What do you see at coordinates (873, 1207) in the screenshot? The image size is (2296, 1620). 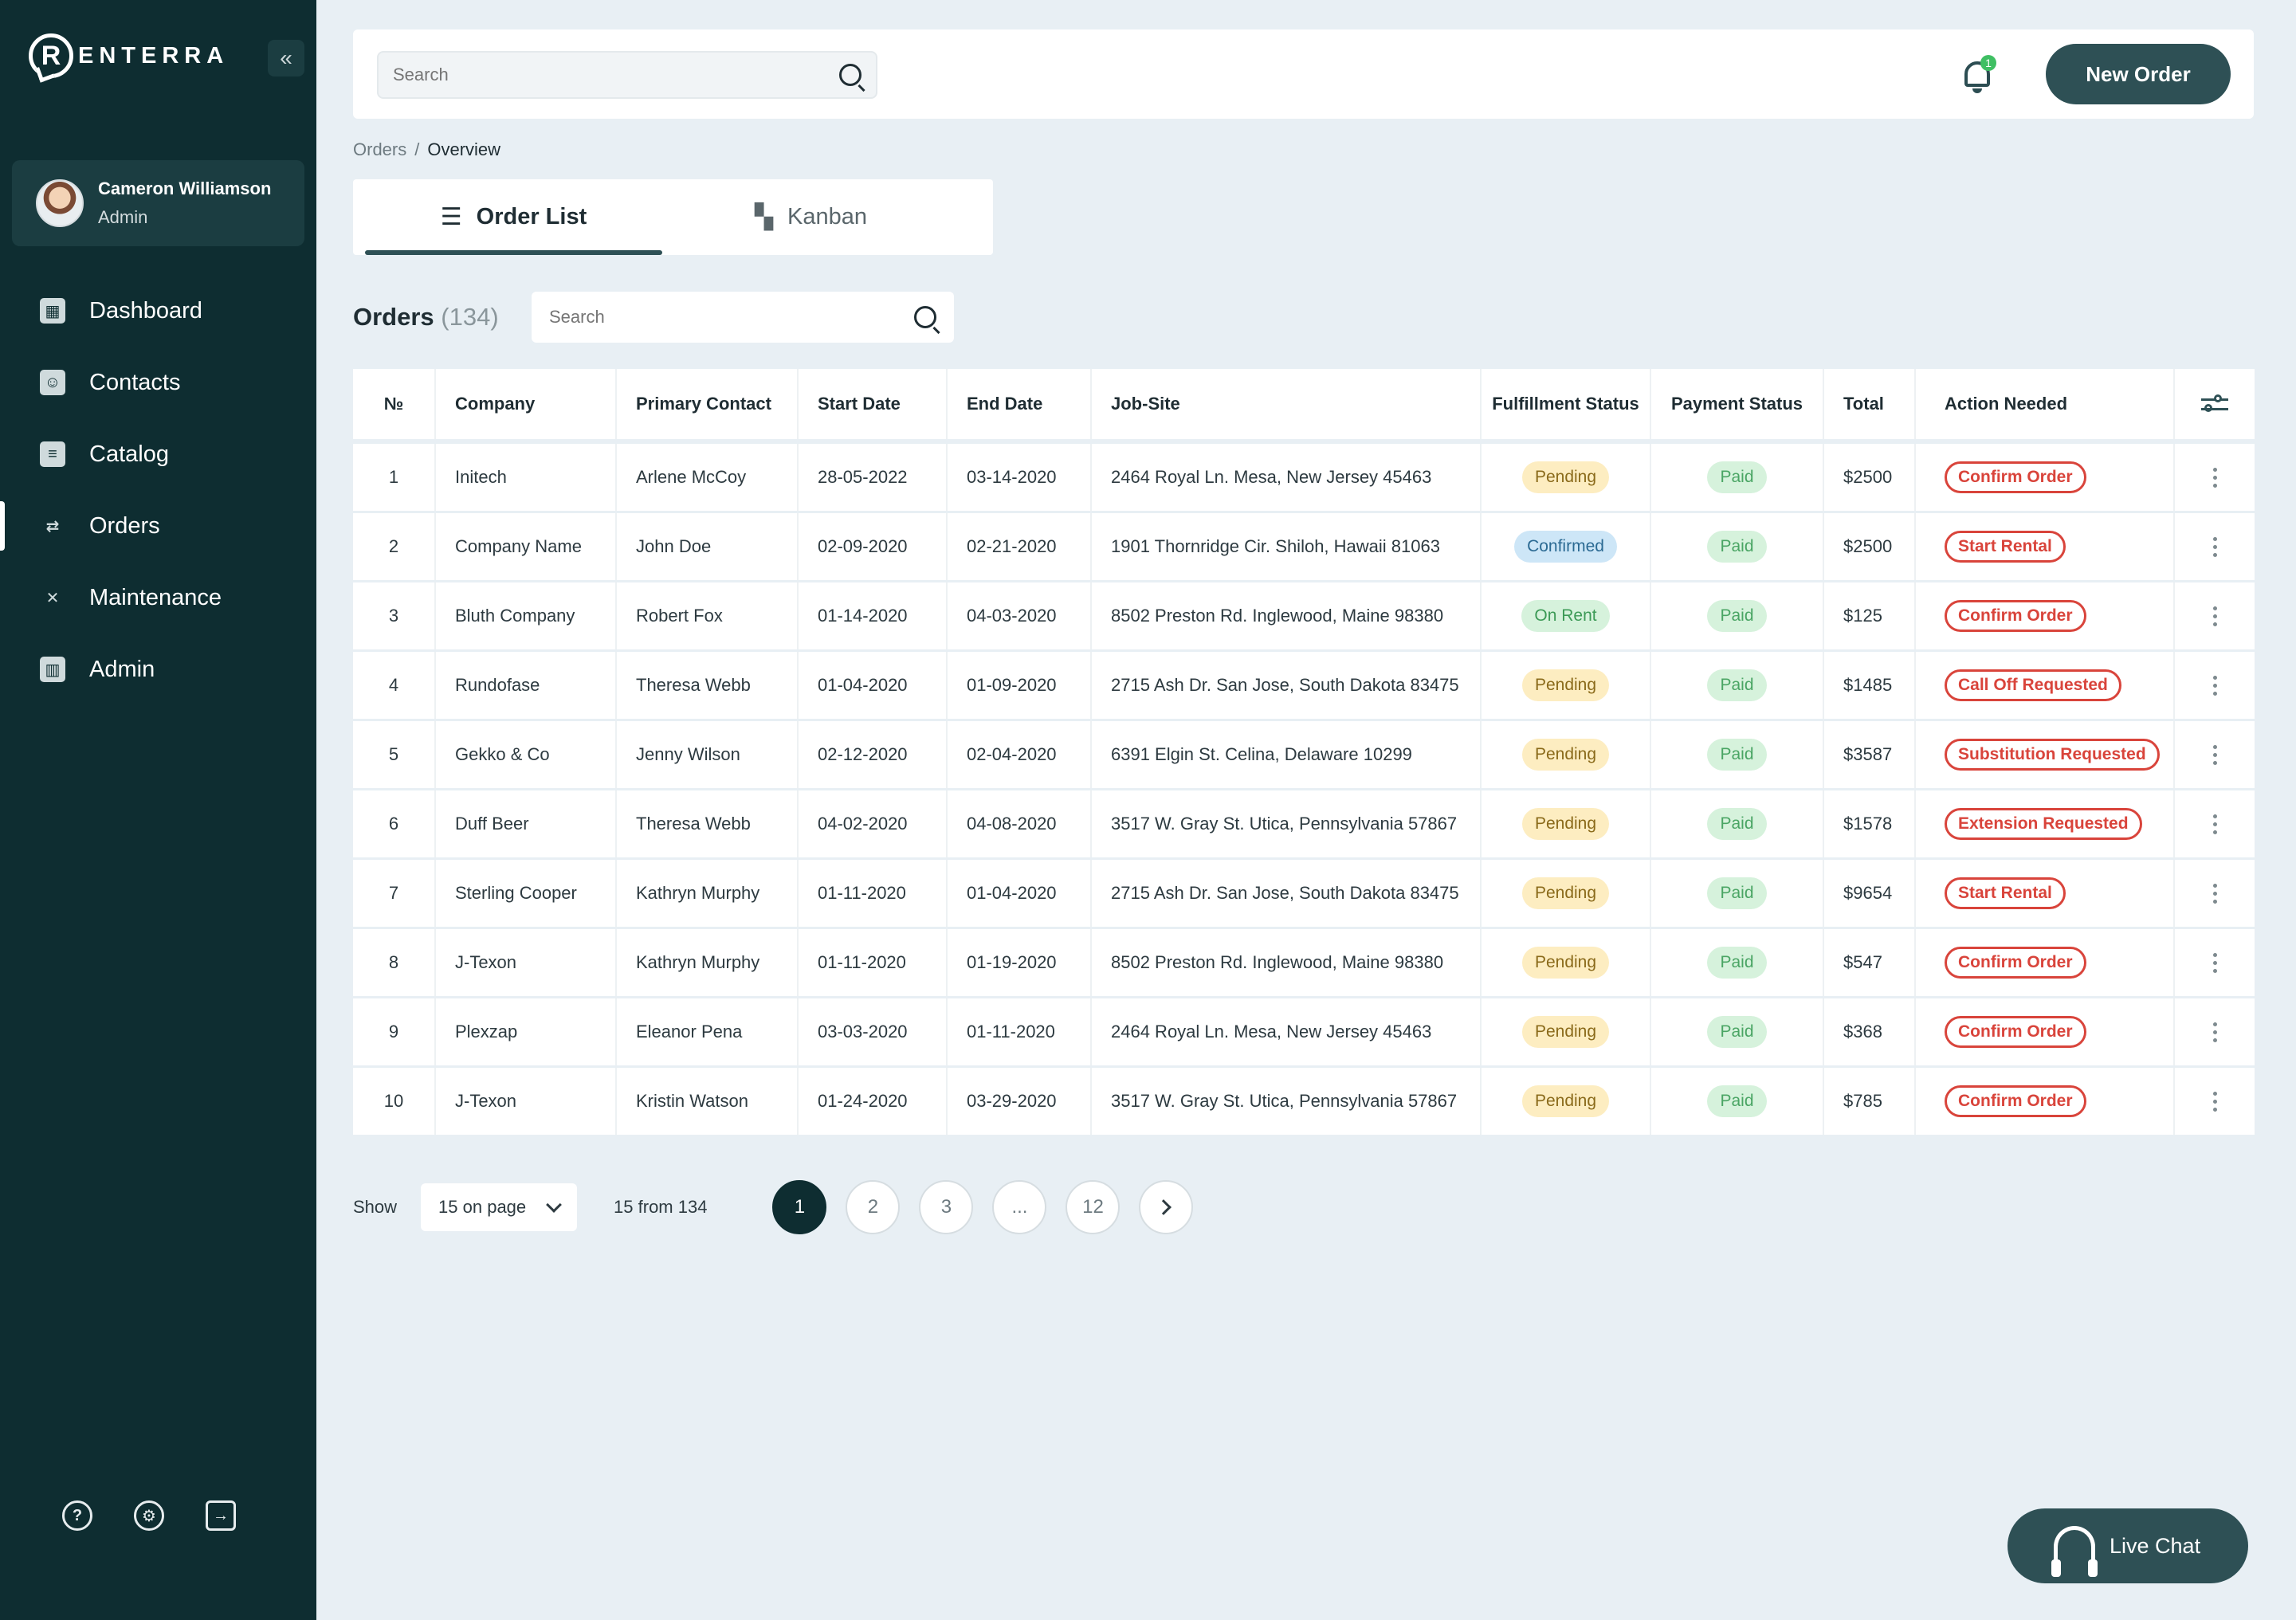 I see `page-2: 2` at bounding box center [873, 1207].